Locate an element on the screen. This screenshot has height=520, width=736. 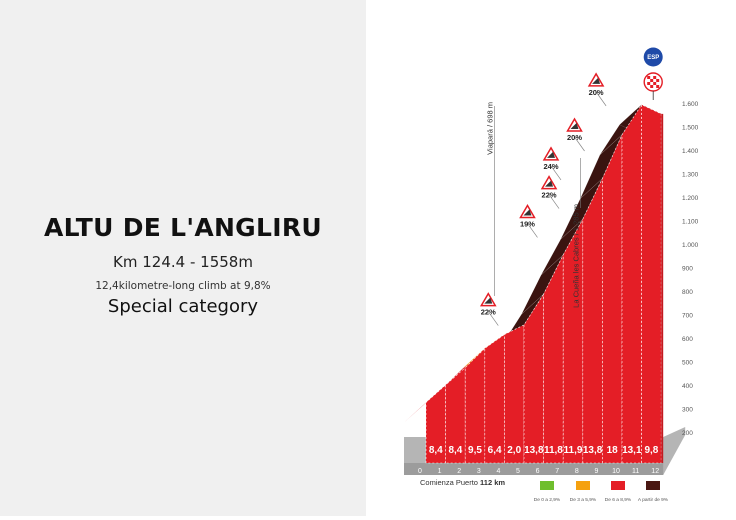
gradient-badge-label: 24% is located at coordinates (550, 166).